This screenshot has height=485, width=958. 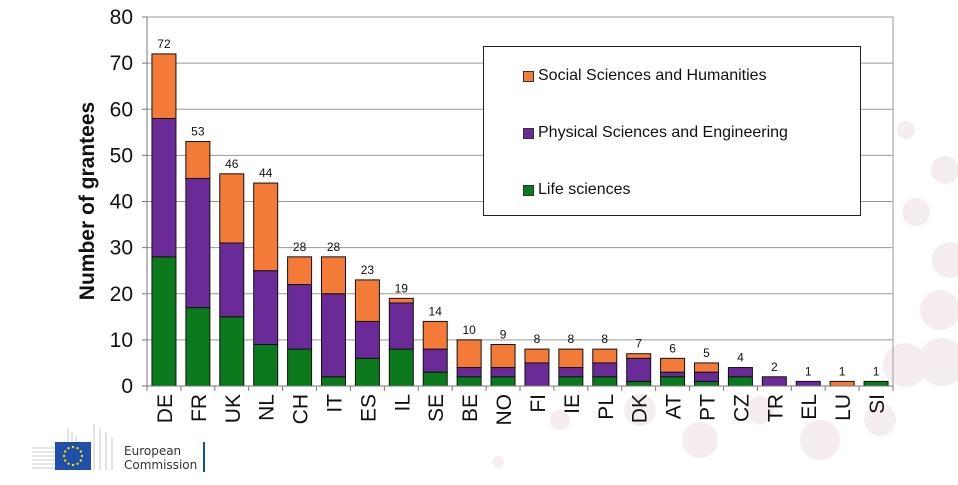 I want to click on y-tick-label: 70, so click(x=121, y=63).